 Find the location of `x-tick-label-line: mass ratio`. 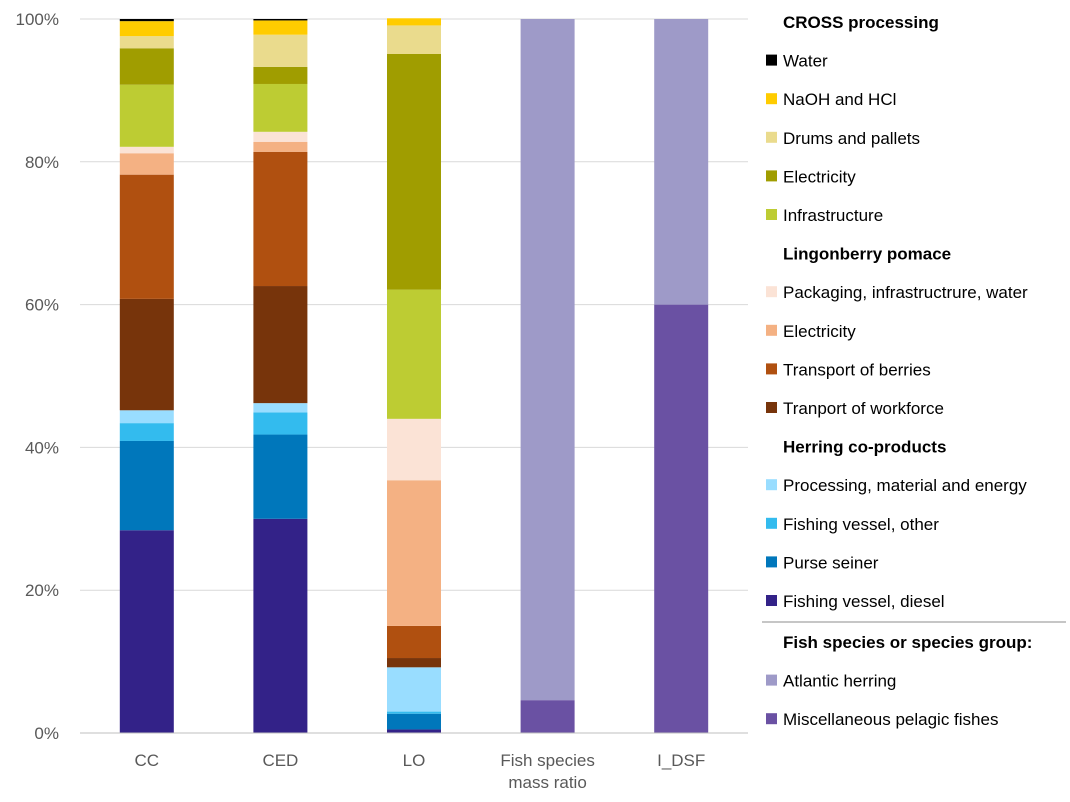

x-tick-label-line: mass ratio is located at coordinates (547, 782).